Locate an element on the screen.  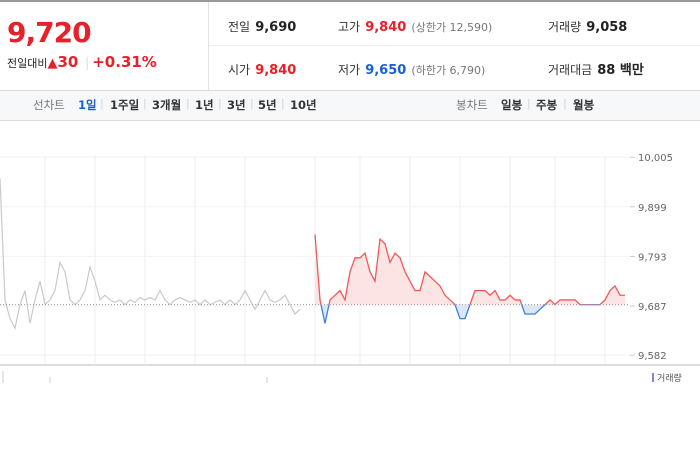
stat: 시가 9,840 is located at coordinates (262, 68).